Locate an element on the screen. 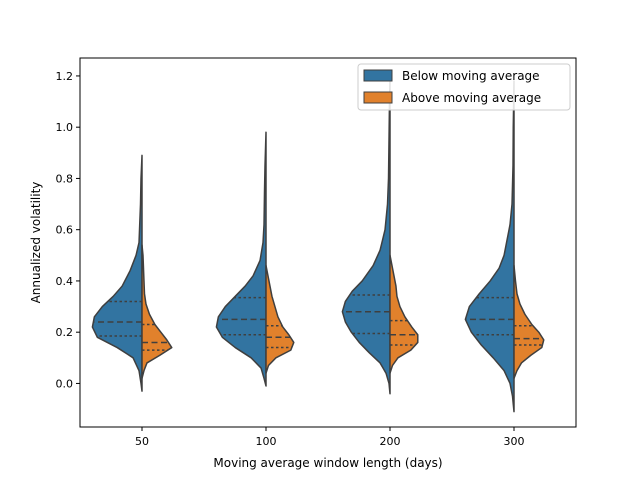 This screenshot has height=480, width=640. y-tick-label: 1.0 is located at coordinates (65, 127).